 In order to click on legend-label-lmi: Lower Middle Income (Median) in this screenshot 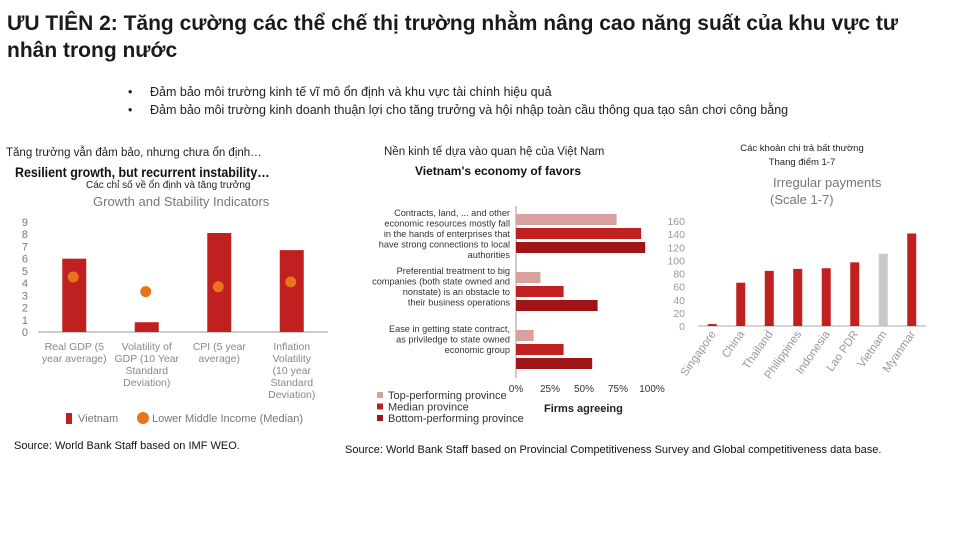, I will do `click(227, 419)`.